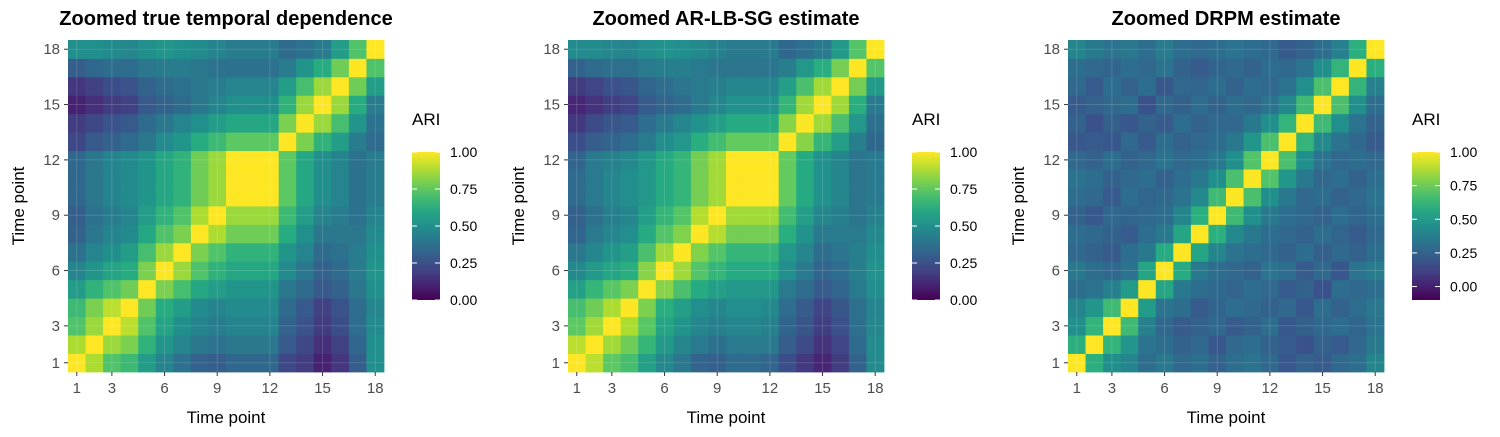  What do you see at coordinates (664, 388) in the screenshot?
I see `x-tick-label: 6` at bounding box center [664, 388].